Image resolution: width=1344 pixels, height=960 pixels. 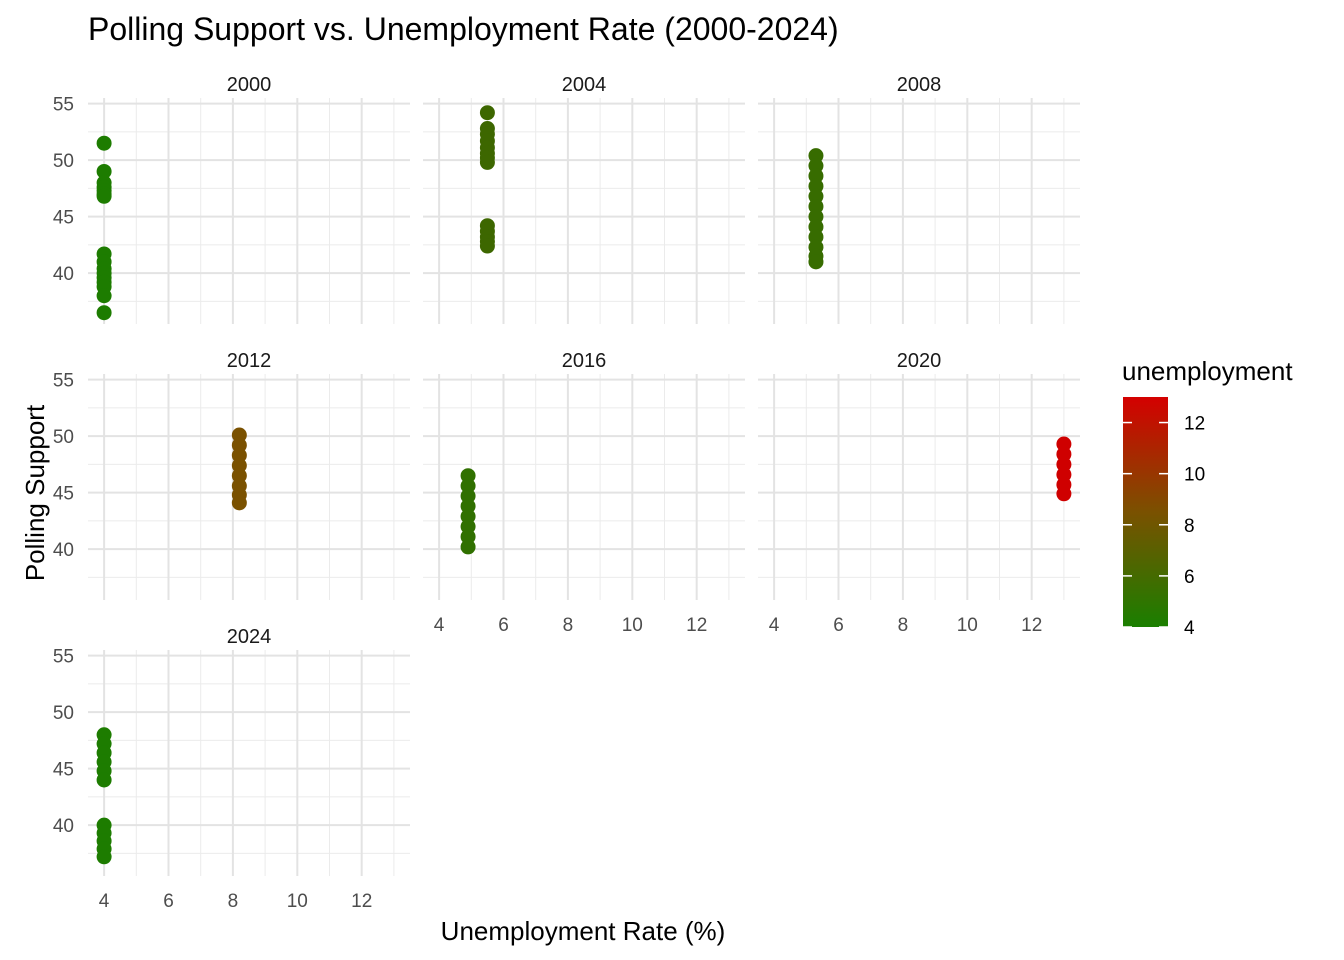 What do you see at coordinates (1194, 424) in the screenshot?
I see `legend-tick-label: 12` at bounding box center [1194, 424].